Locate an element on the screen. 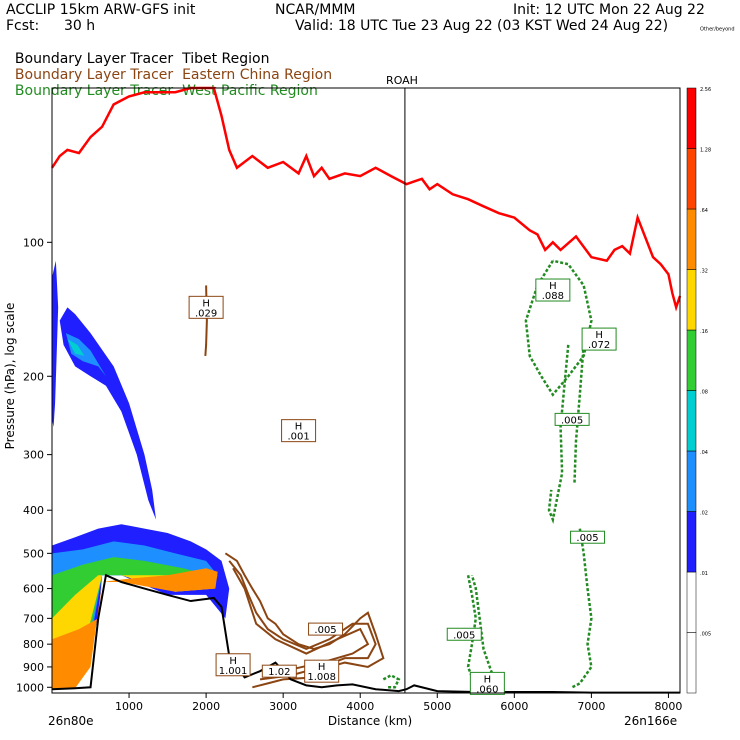 The height and width of the screenshot is (740, 740). green-label-0-text: .088 is located at coordinates (553, 296).